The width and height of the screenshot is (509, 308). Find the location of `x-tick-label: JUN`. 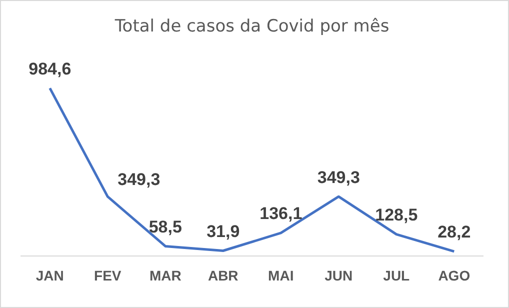

x-tick-label: JUN is located at coordinates (338, 275).